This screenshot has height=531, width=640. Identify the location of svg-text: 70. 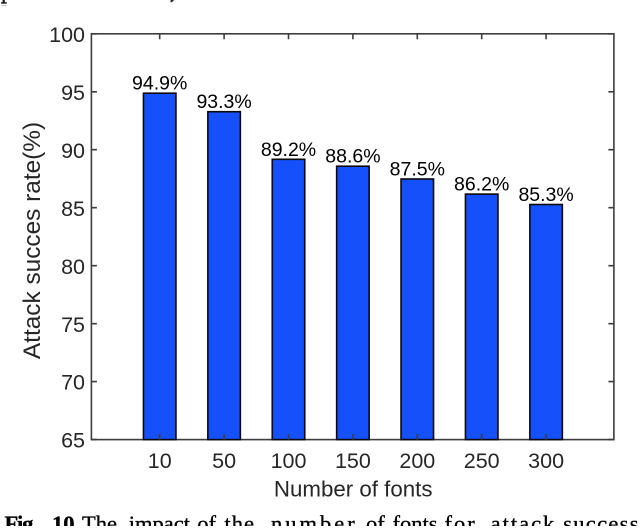
(73, 383).